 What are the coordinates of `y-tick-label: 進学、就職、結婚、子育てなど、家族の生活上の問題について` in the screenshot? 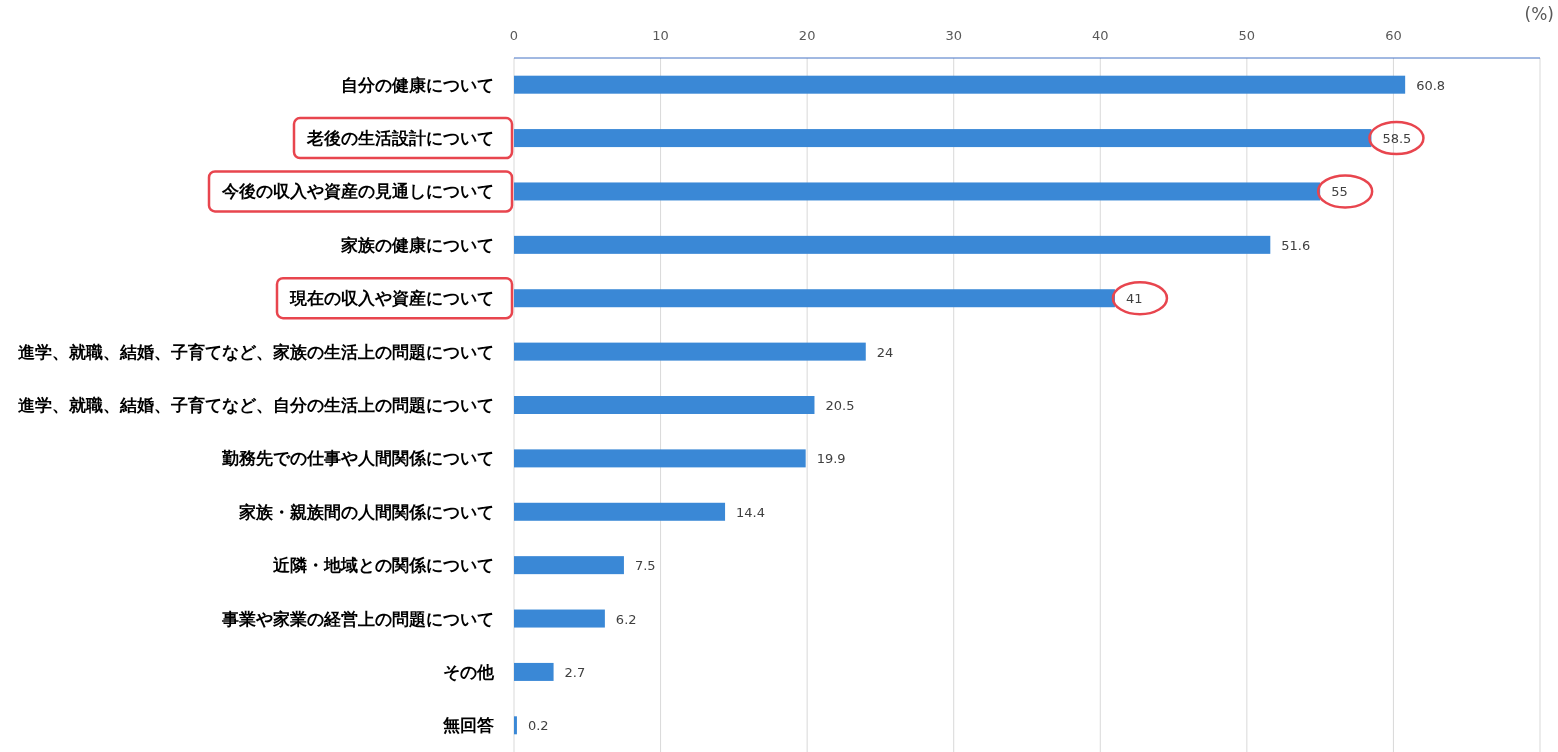 It's located at (256, 351).